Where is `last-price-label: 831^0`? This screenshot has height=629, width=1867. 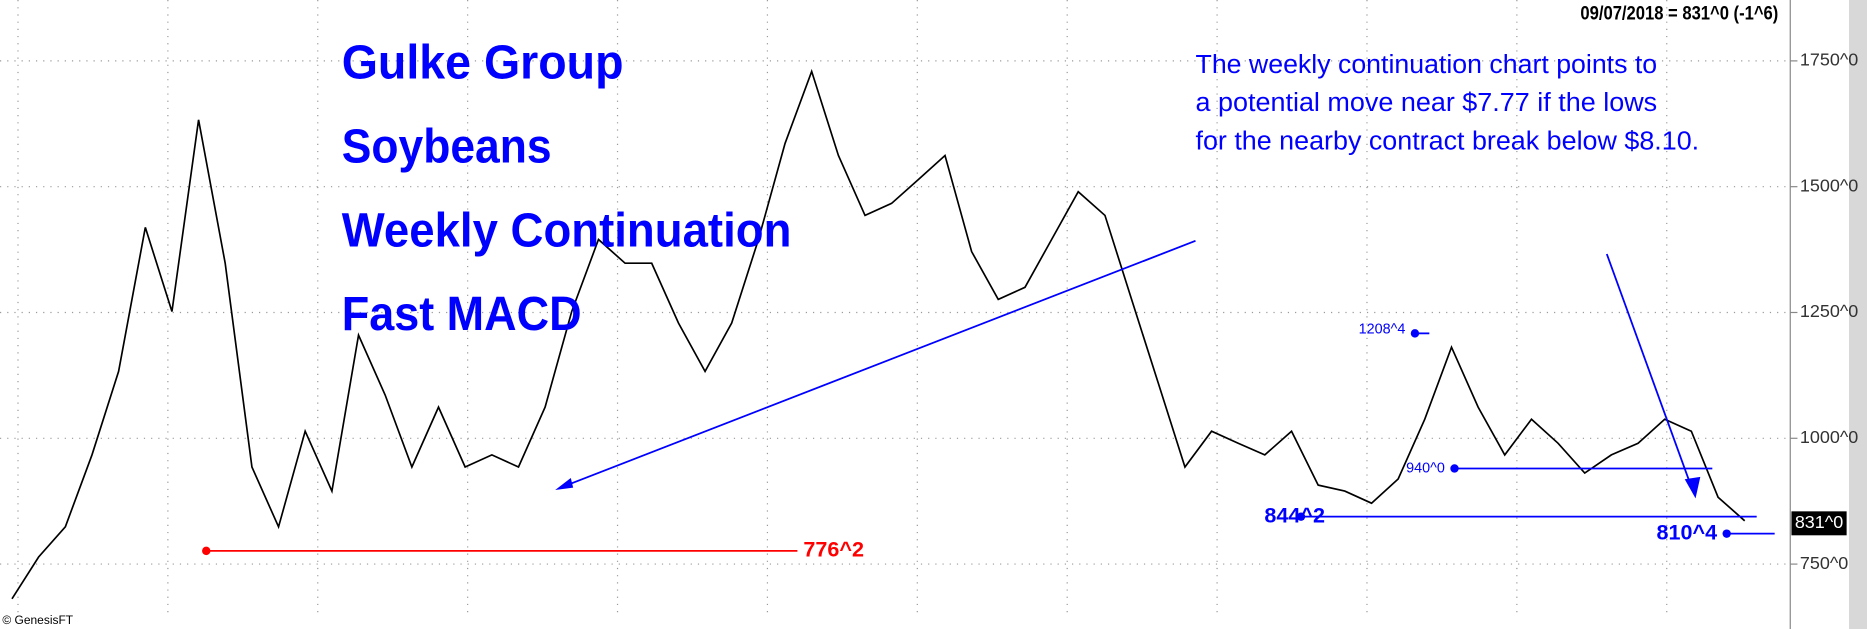 last-price-label: 831^0 is located at coordinates (1819, 522).